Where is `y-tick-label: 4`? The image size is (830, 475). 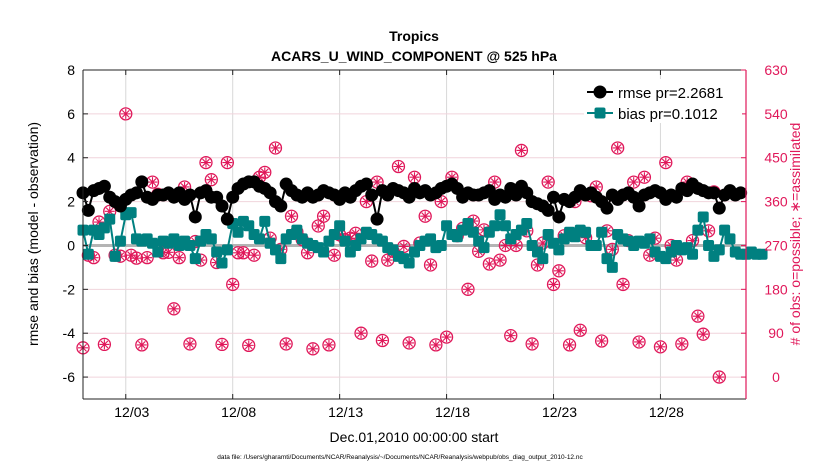
y-tick-label: 4 is located at coordinates (71, 158).